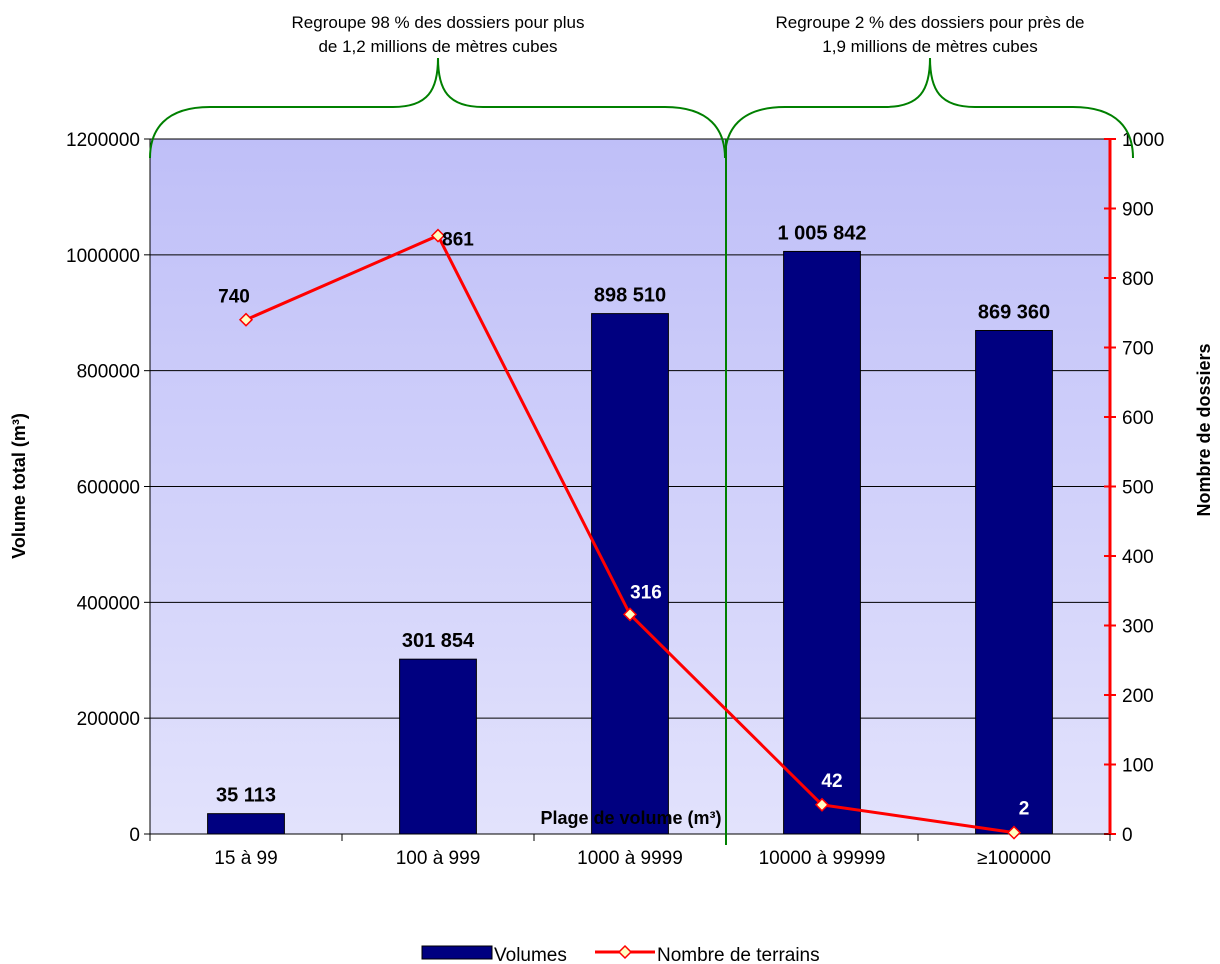  What do you see at coordinates (246, 796) in the screenshot?
I see `bar-data-label: 35 113` at bounding box center [246, 796].